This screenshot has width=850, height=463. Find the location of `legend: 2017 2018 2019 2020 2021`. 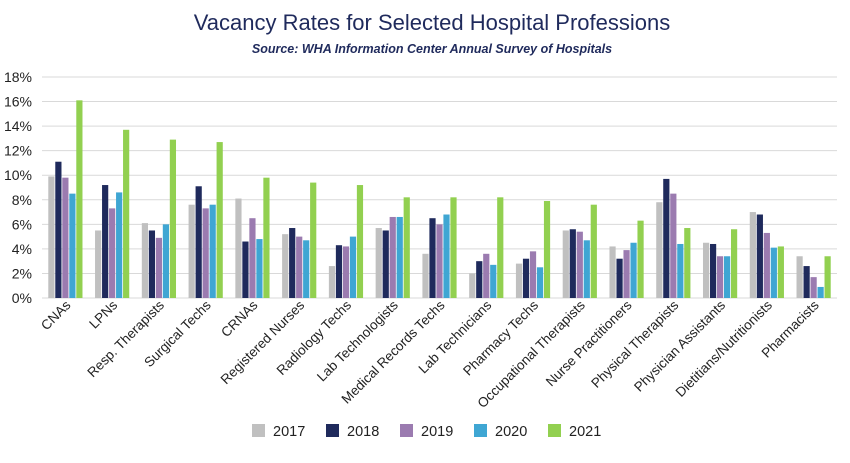

legend: 2017 2018 2019 2020 2021 is located at coordinates (426, 432).